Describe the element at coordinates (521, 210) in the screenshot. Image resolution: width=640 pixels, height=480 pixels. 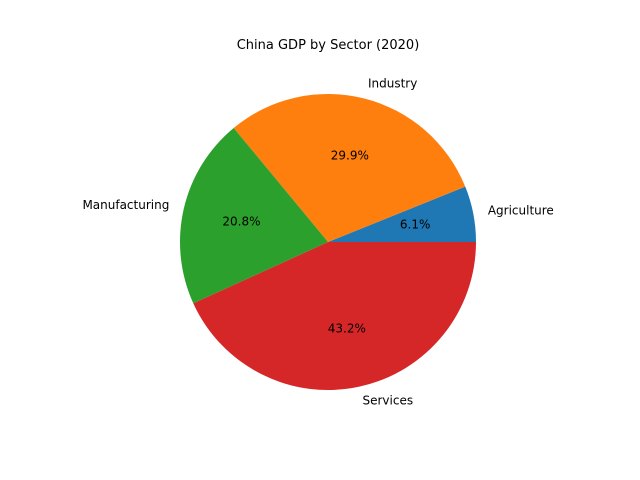
I see `slice-label-agriculture: Agriculture` at that location.